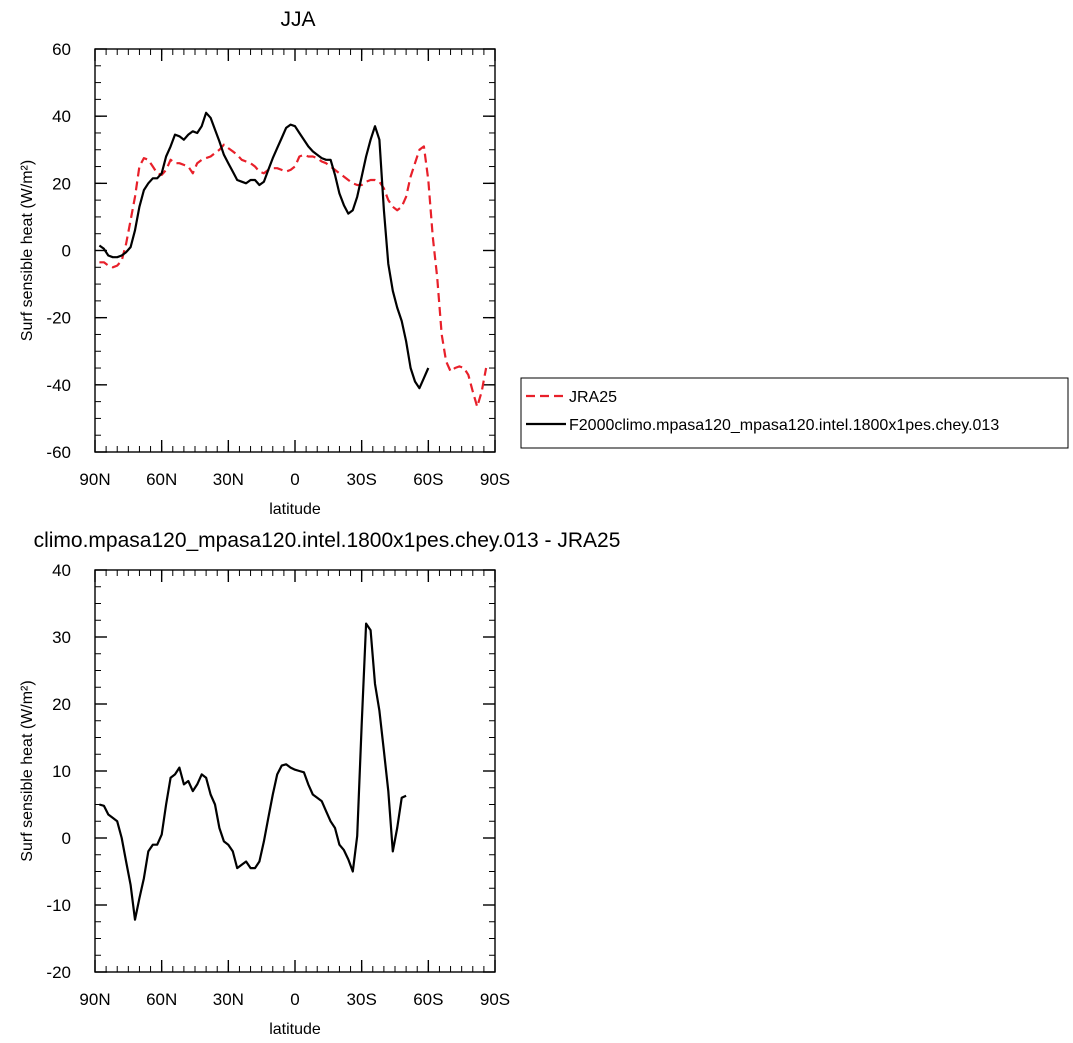 This screenshot has width=1073, height=1043. I want to click on top-x-axis-label: latitude, so click(295, 509).